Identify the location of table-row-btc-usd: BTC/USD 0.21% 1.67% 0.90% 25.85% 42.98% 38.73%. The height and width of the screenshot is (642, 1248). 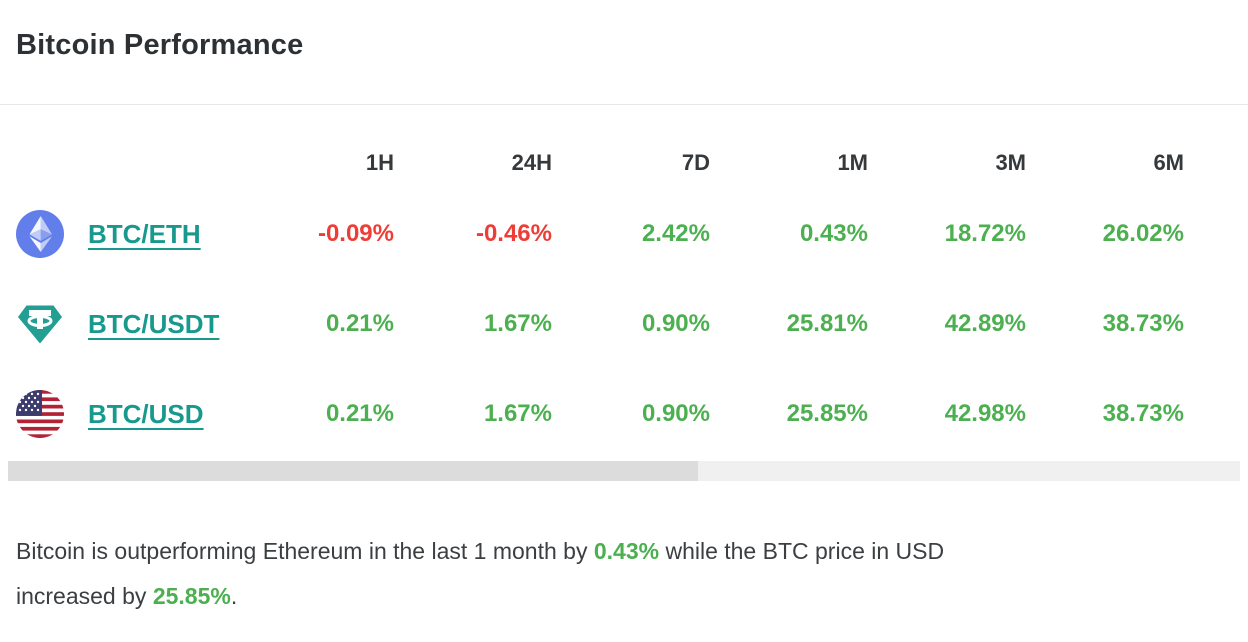
(600, 414).